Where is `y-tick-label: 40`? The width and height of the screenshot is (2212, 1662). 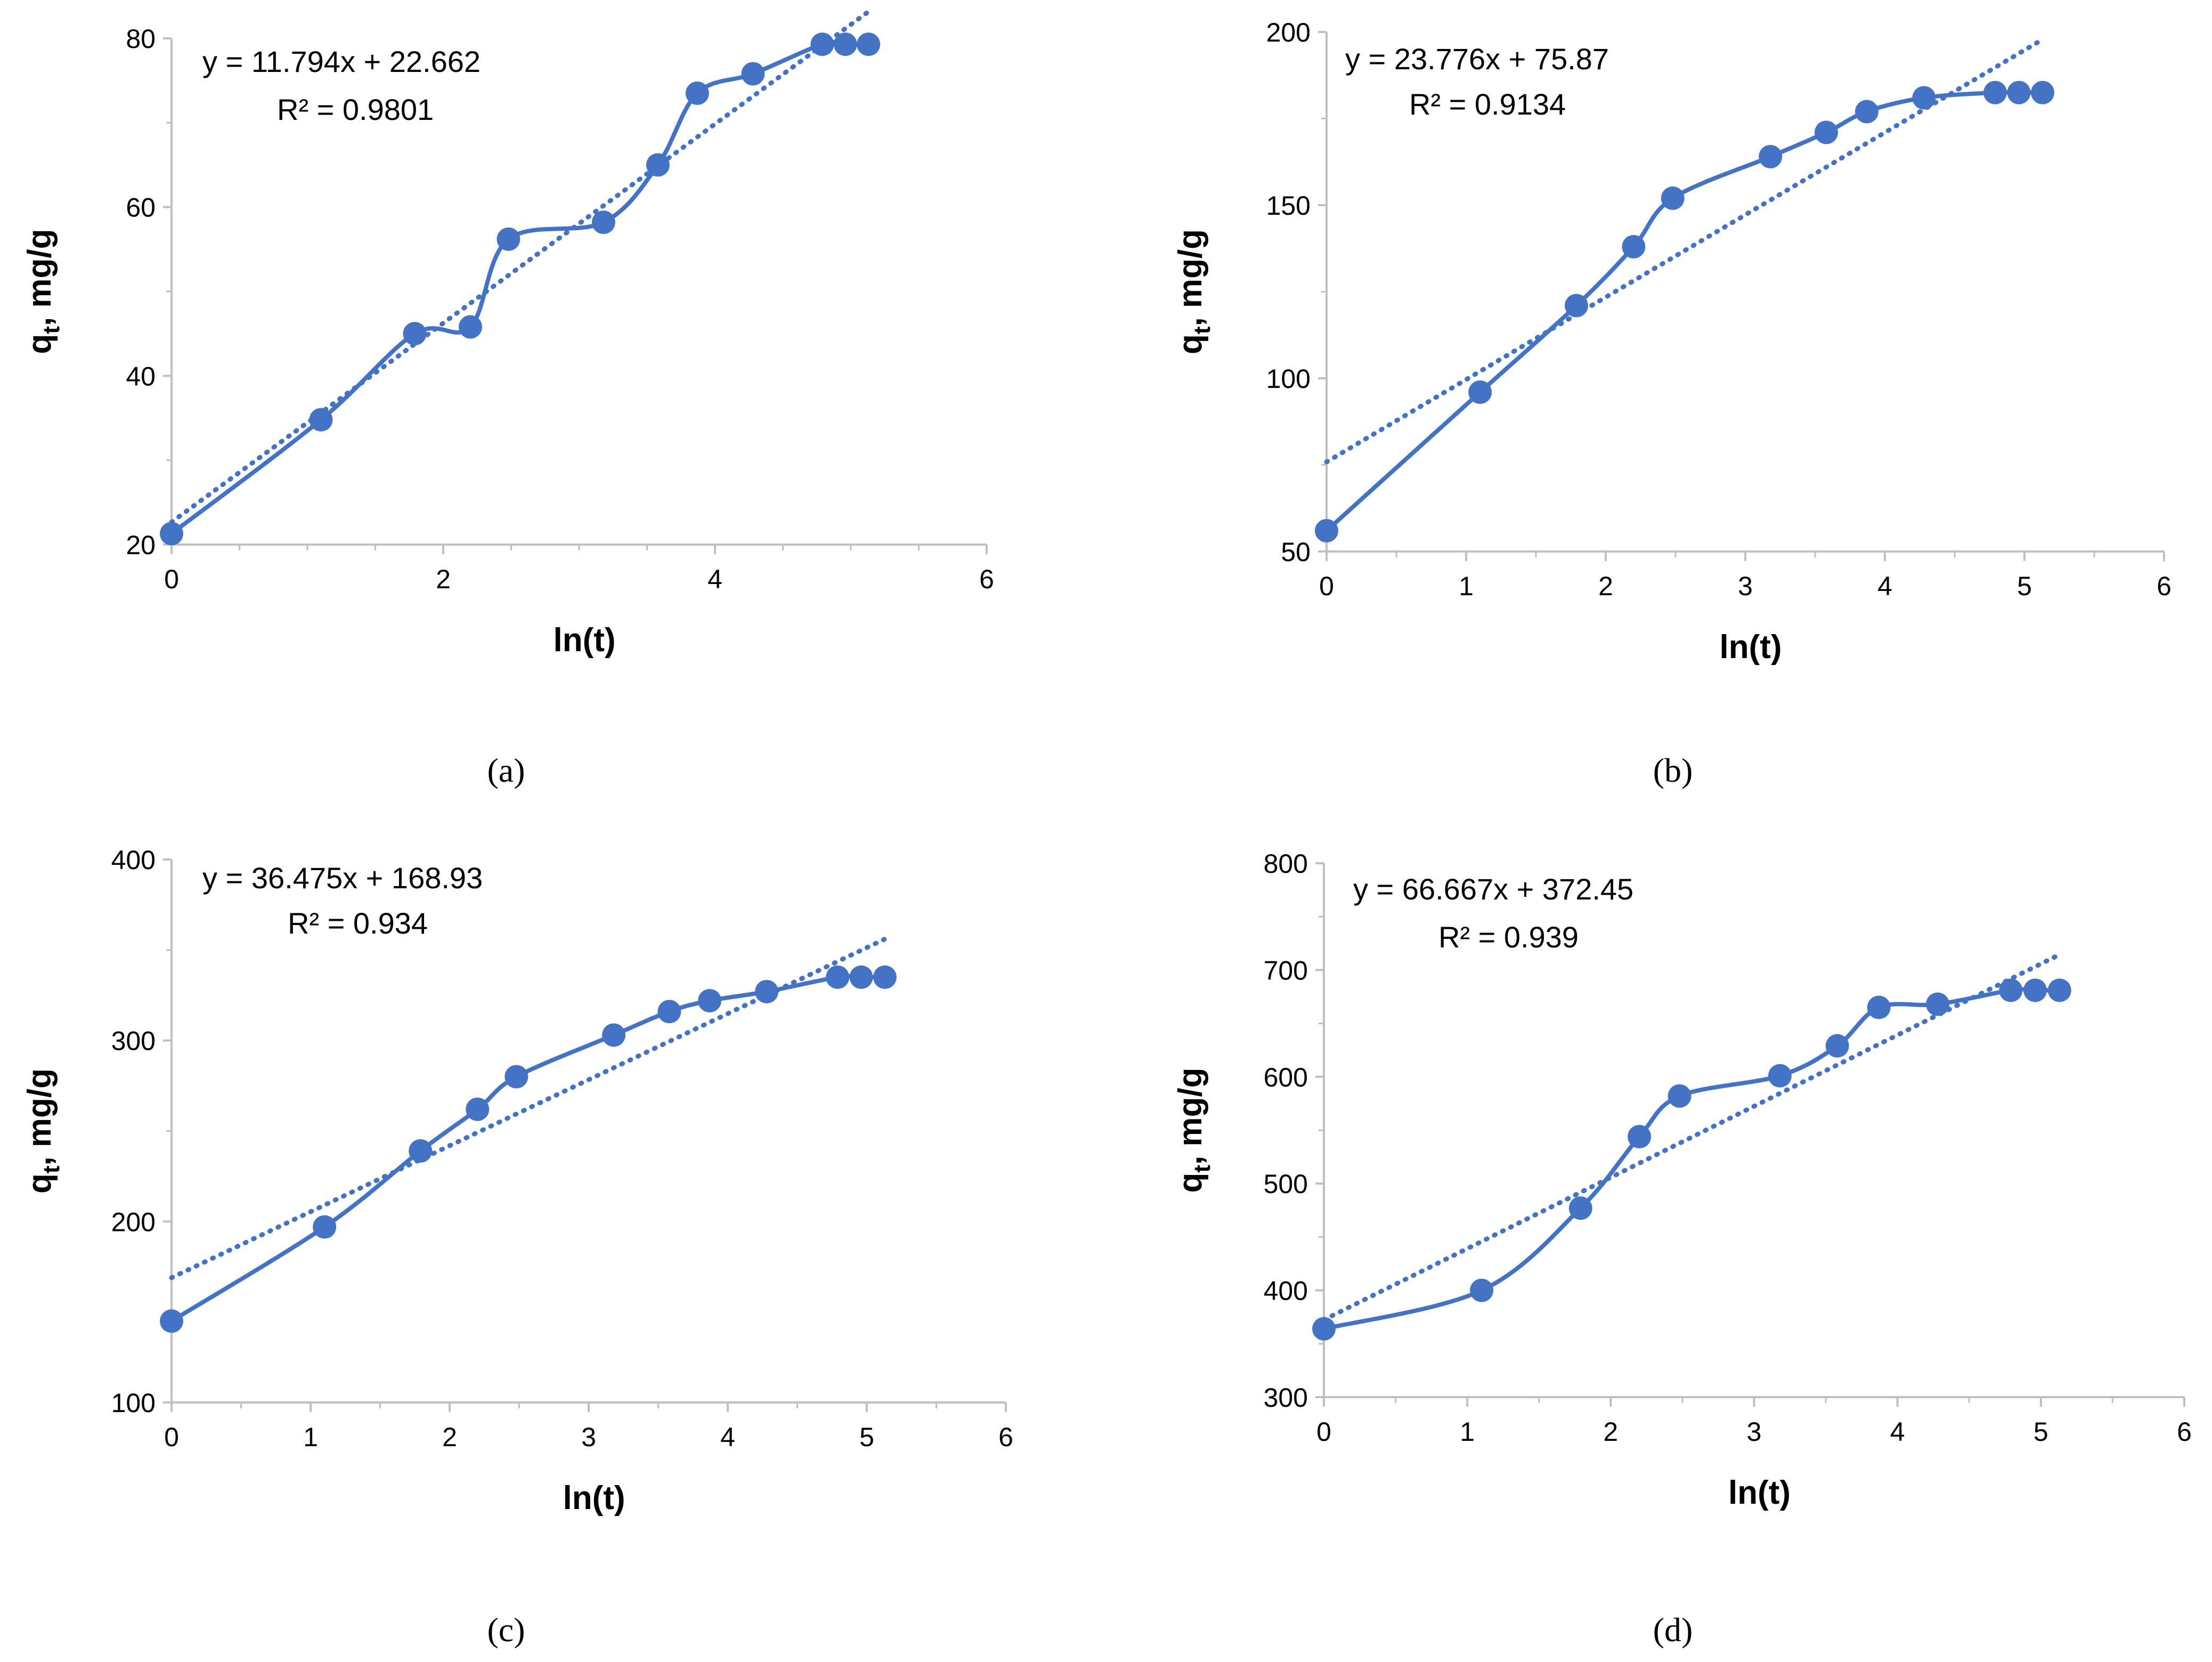 y-tick-label: 40 is located at coordinates (141, 376).